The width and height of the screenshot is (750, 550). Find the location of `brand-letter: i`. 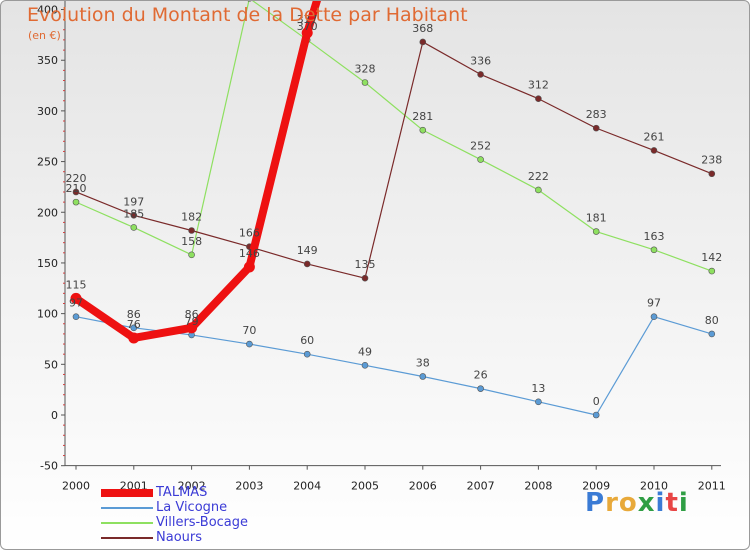

brand-letter: i is located at coordinates (660, 503).